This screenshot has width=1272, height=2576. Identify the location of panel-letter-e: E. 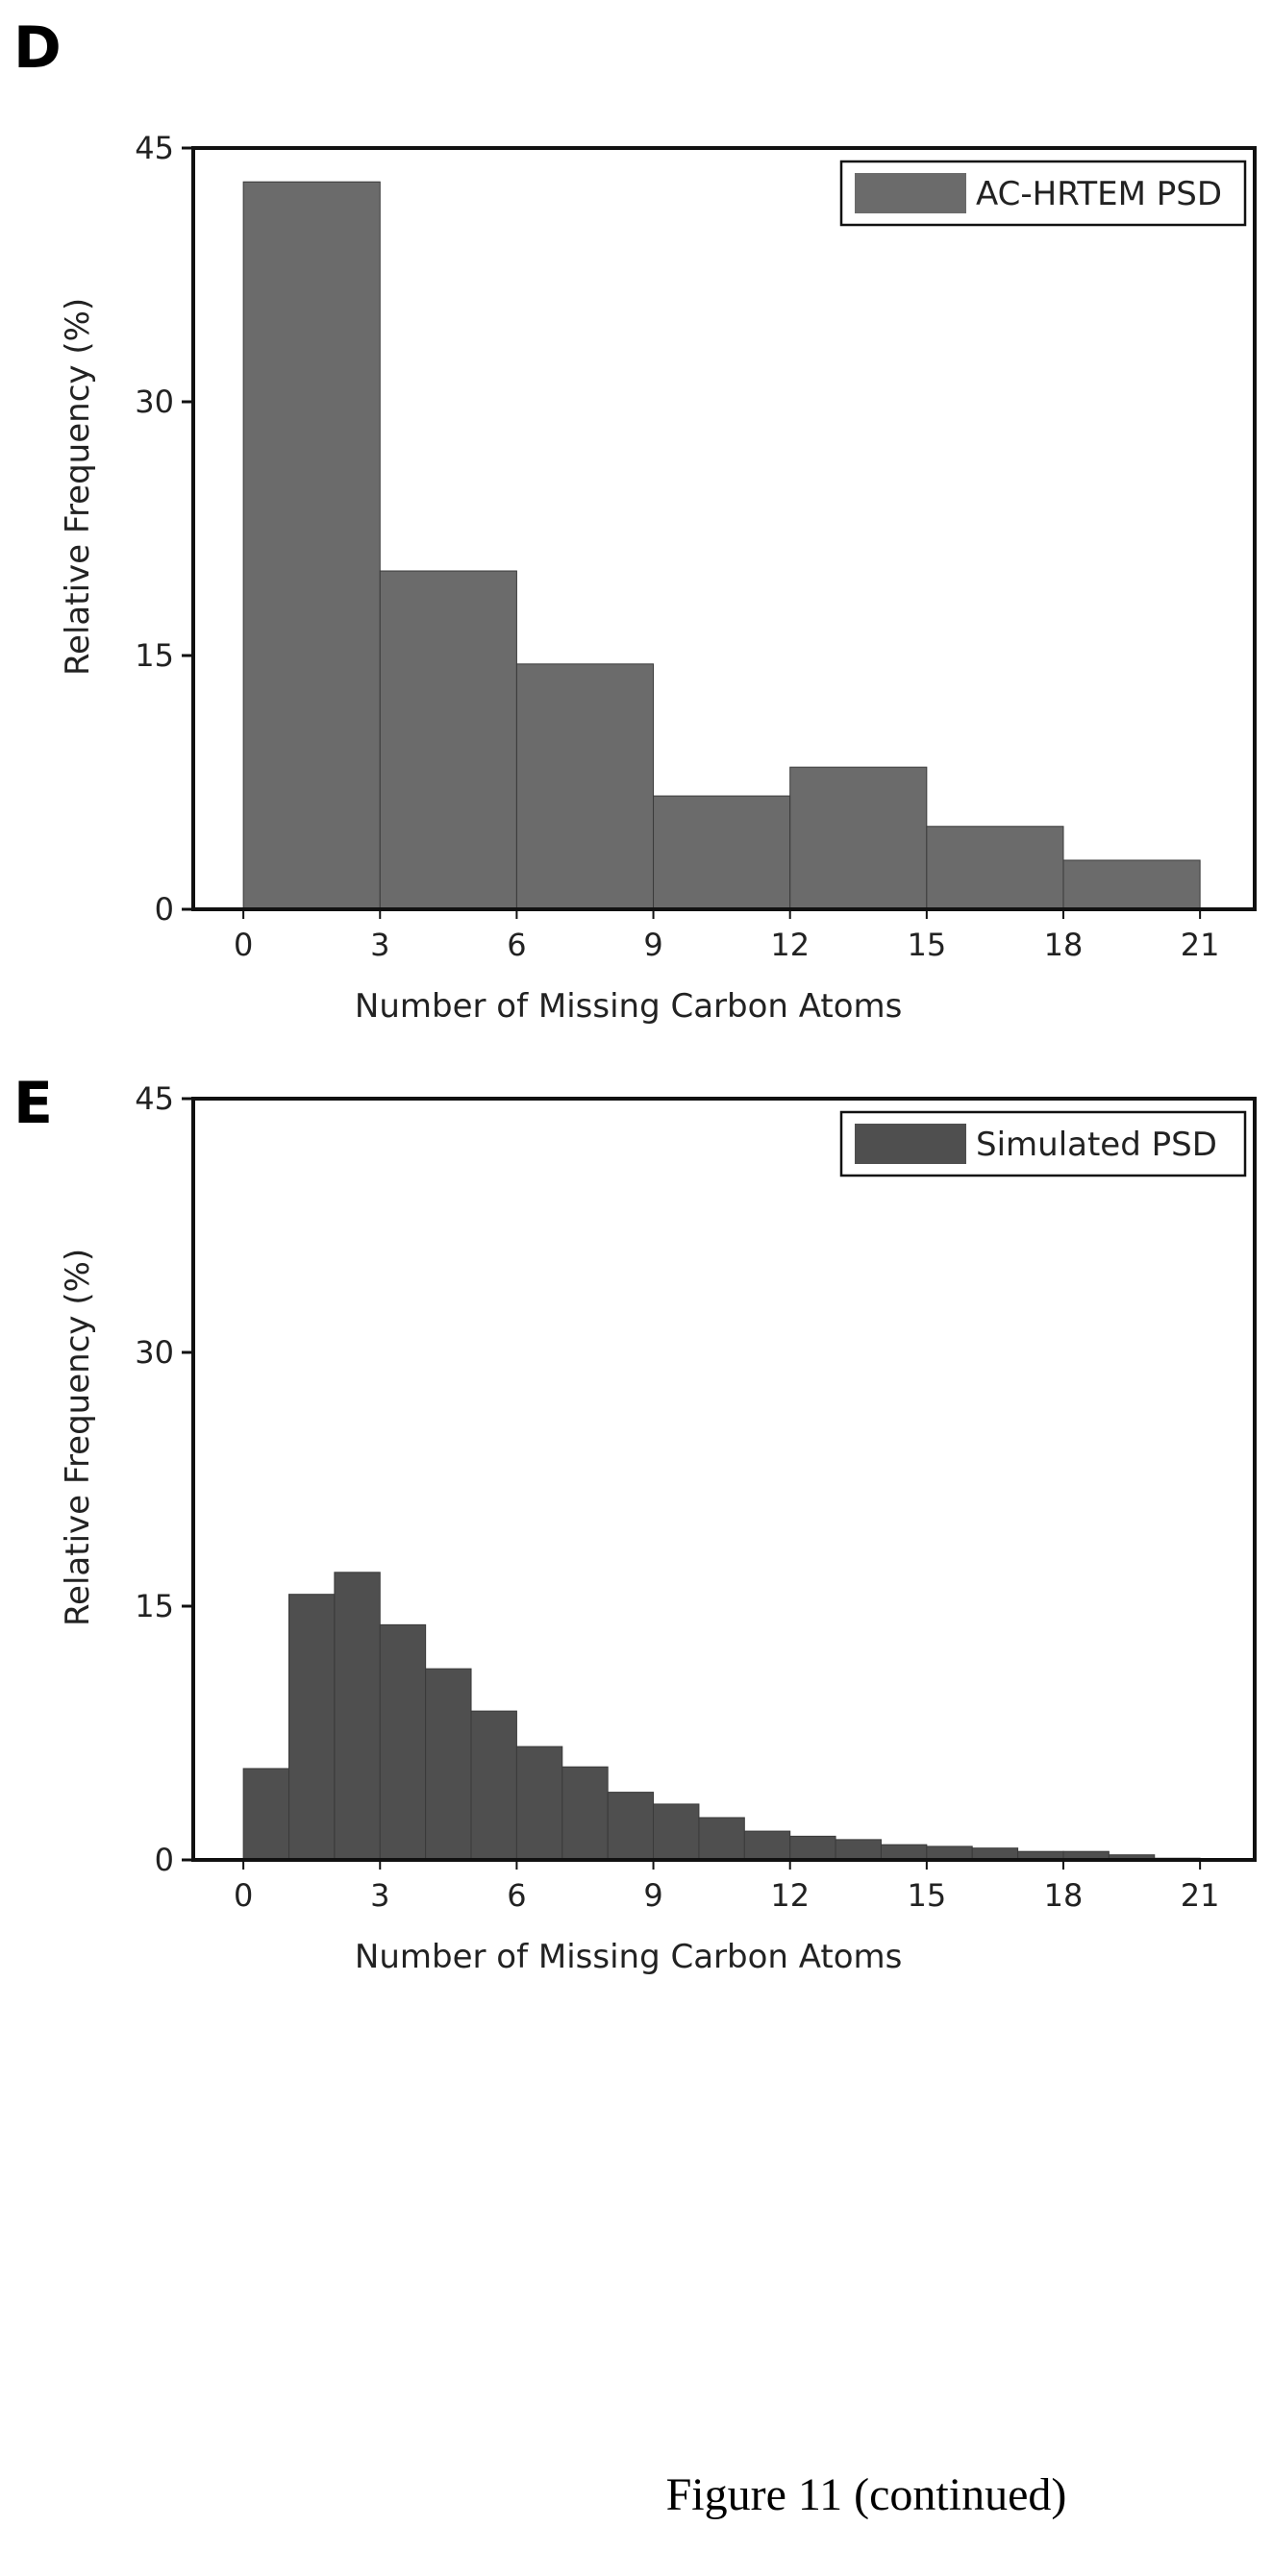
(33, 1103).